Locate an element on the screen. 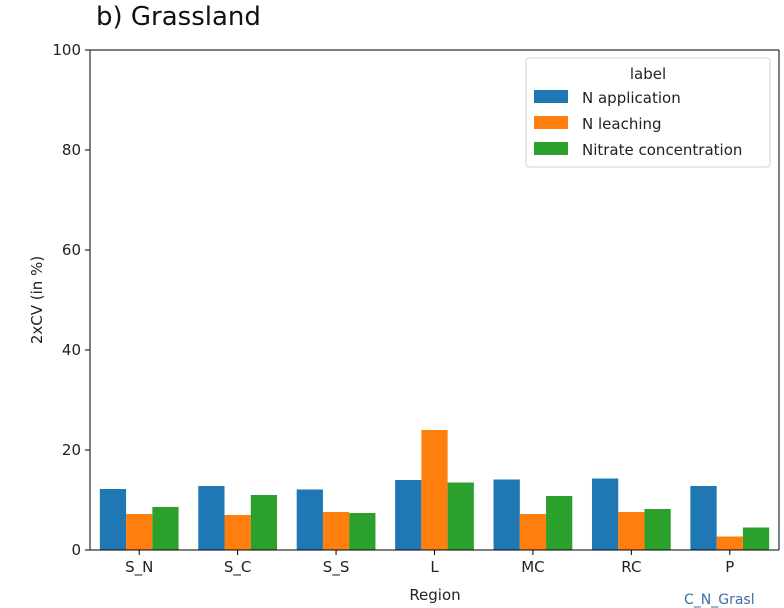 The width and height of the screenshot is (784, 608). legend-entry-label: N leaching is located at coordinates (622, 124).